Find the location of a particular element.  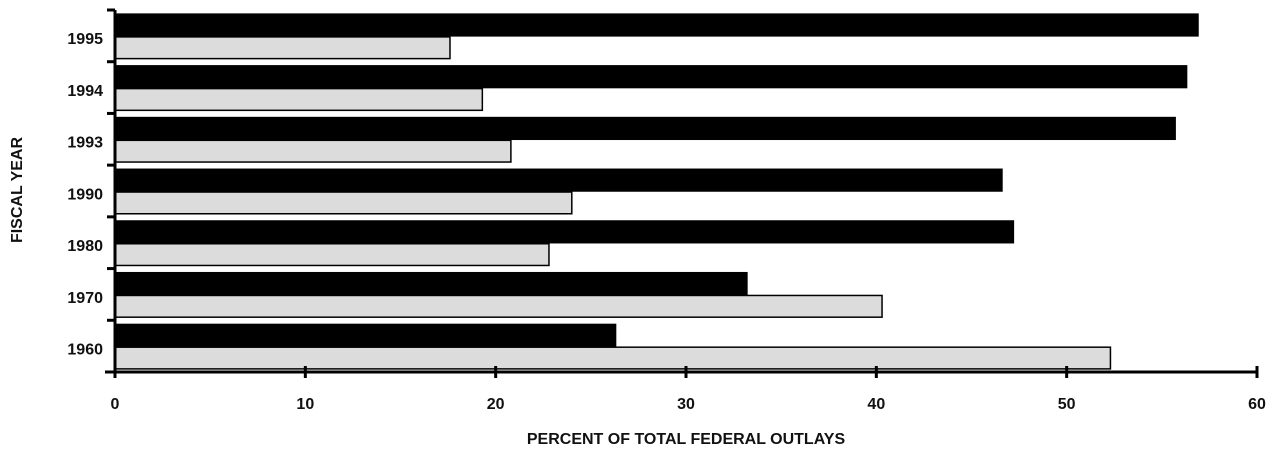

x-tick-label: 50 is located at coordinates (1067, 404).